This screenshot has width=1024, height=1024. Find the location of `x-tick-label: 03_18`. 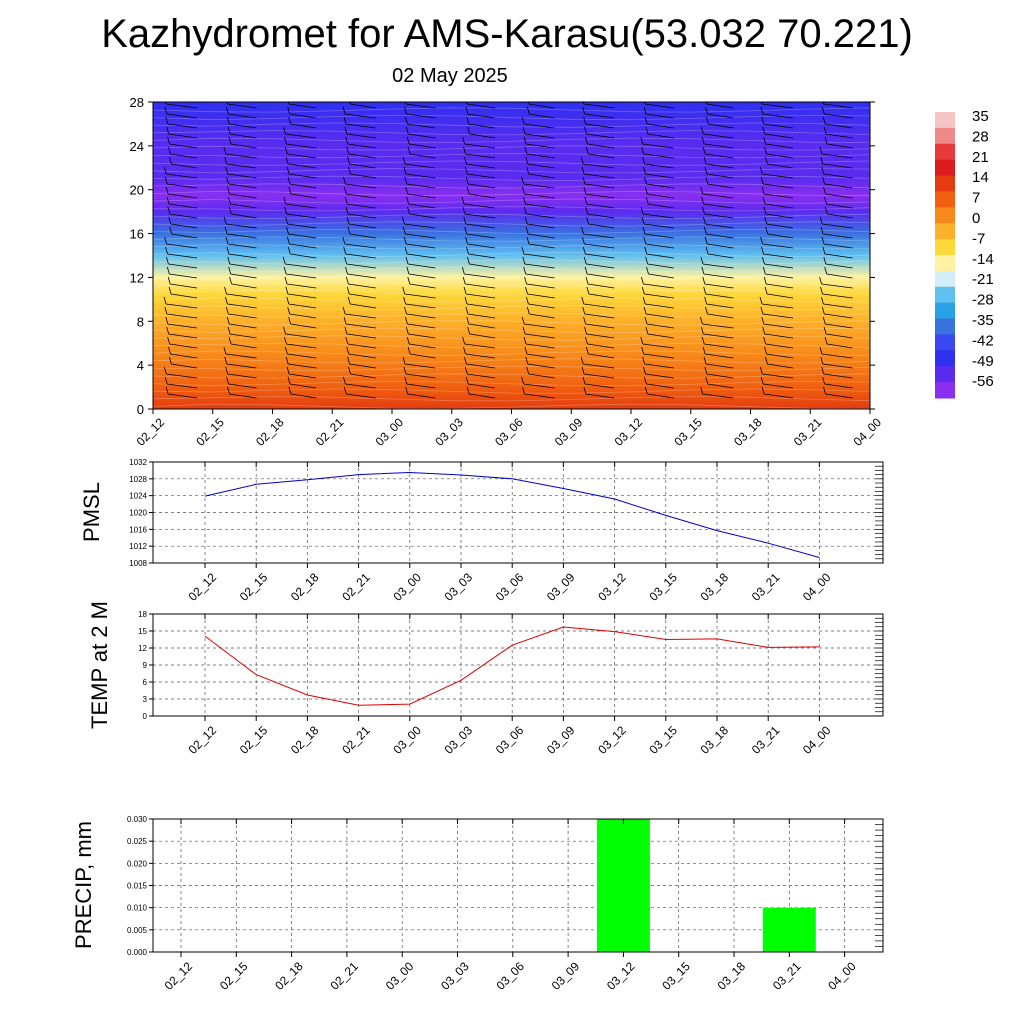

x-tick-label: 03_18 is located at coordinates (748, 432).